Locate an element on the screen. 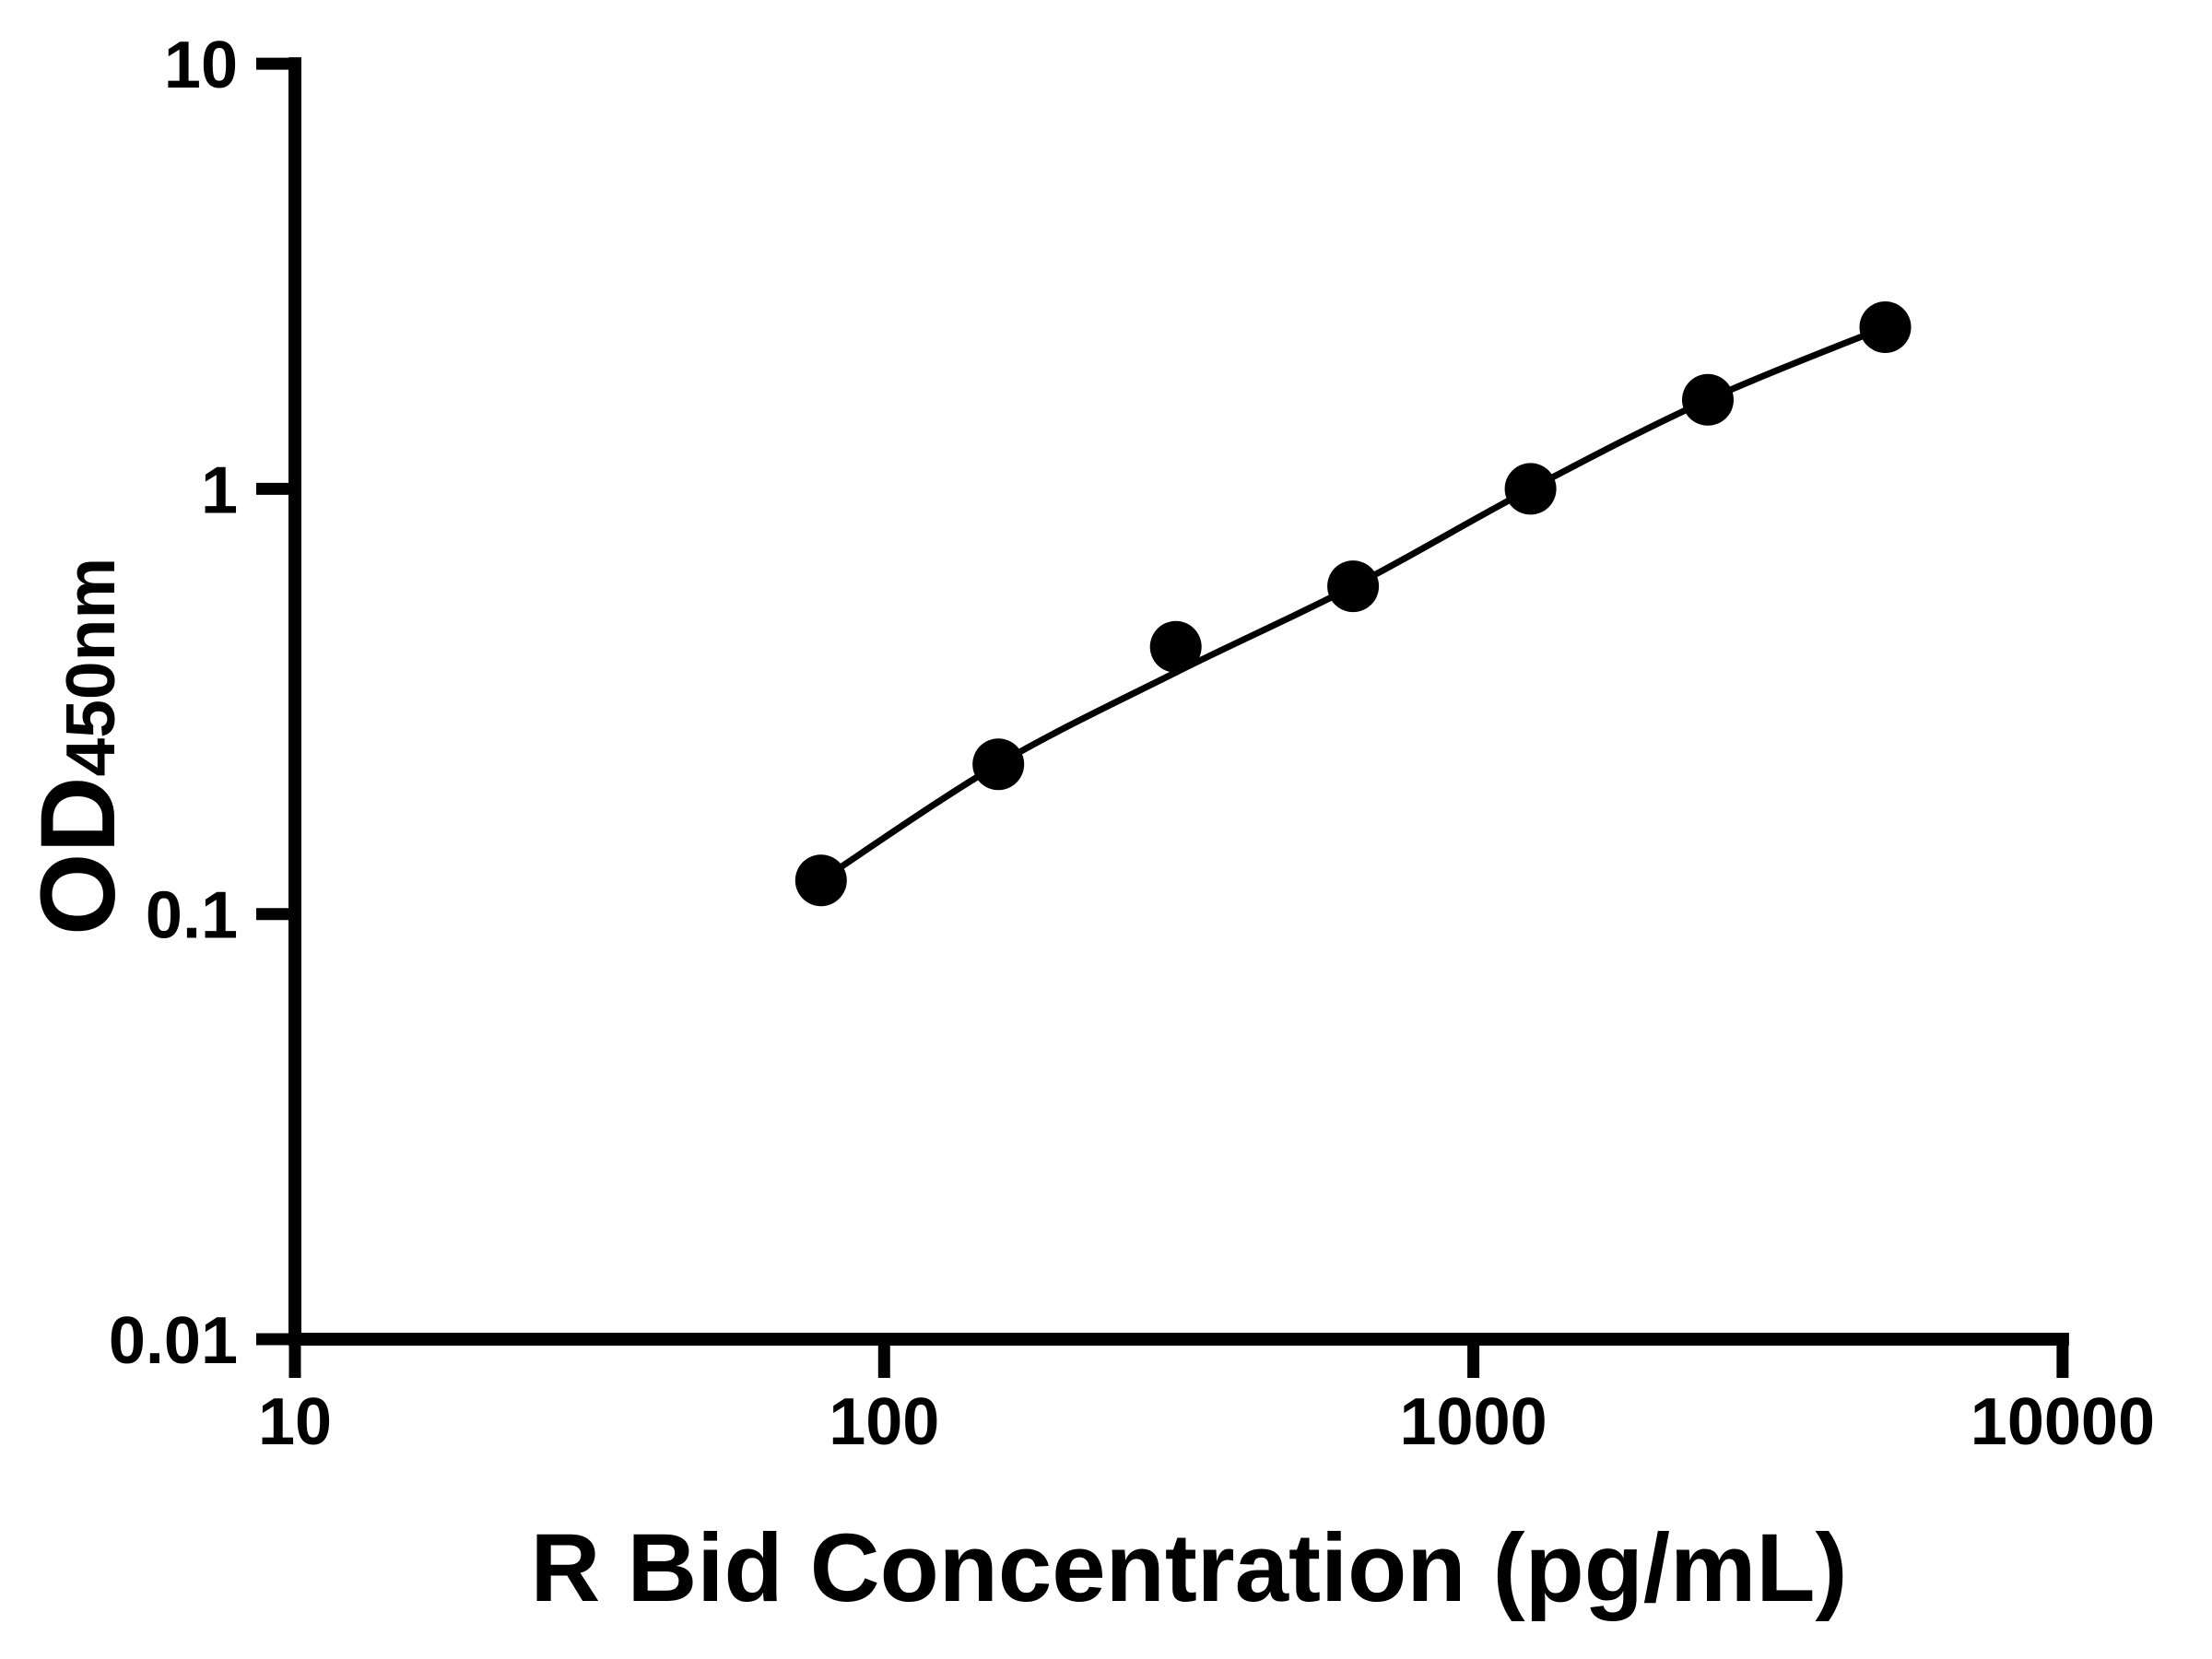 The width and height of the screenshot is (2212, 1659). x-tick-label: 100 is located at coordinates (884, 1422).